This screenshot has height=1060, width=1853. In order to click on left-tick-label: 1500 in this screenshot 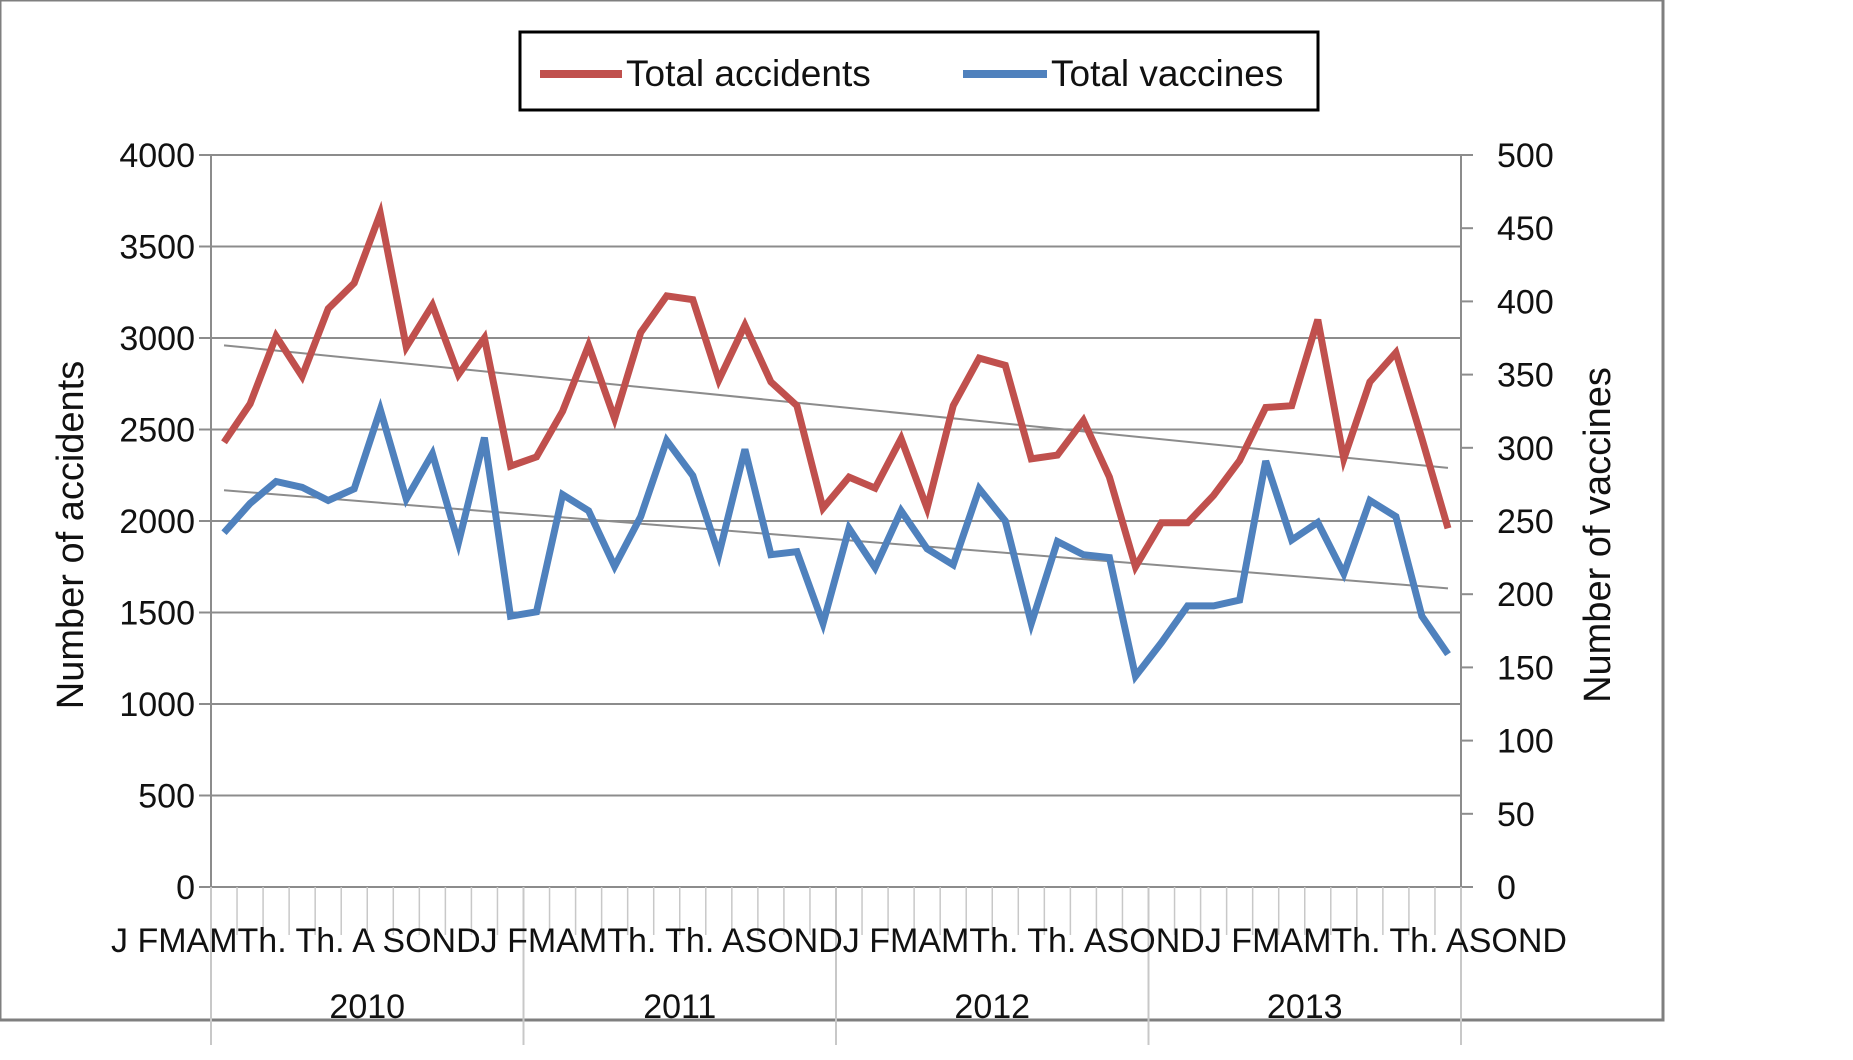, I will do `click(157, 614)`.